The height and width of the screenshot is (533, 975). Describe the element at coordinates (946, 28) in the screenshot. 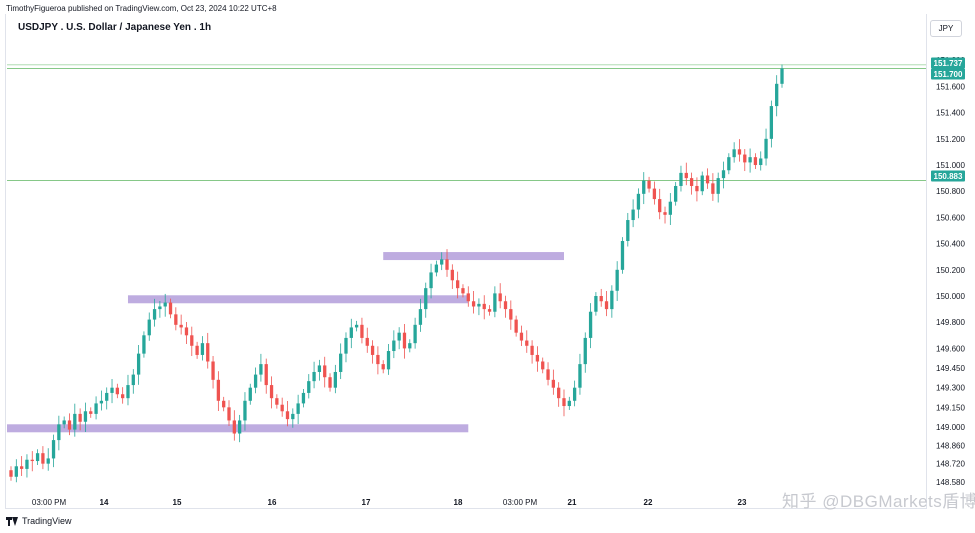

I see `currency-button: JPY` at that location.